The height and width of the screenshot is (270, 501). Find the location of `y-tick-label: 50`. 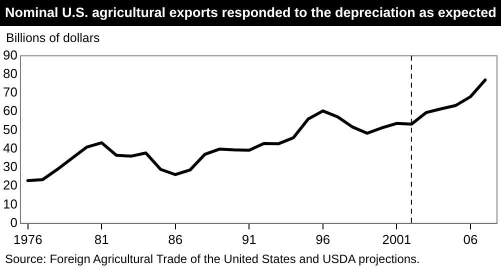

y-tick-label: 50 is located at coordinates (10, 129).